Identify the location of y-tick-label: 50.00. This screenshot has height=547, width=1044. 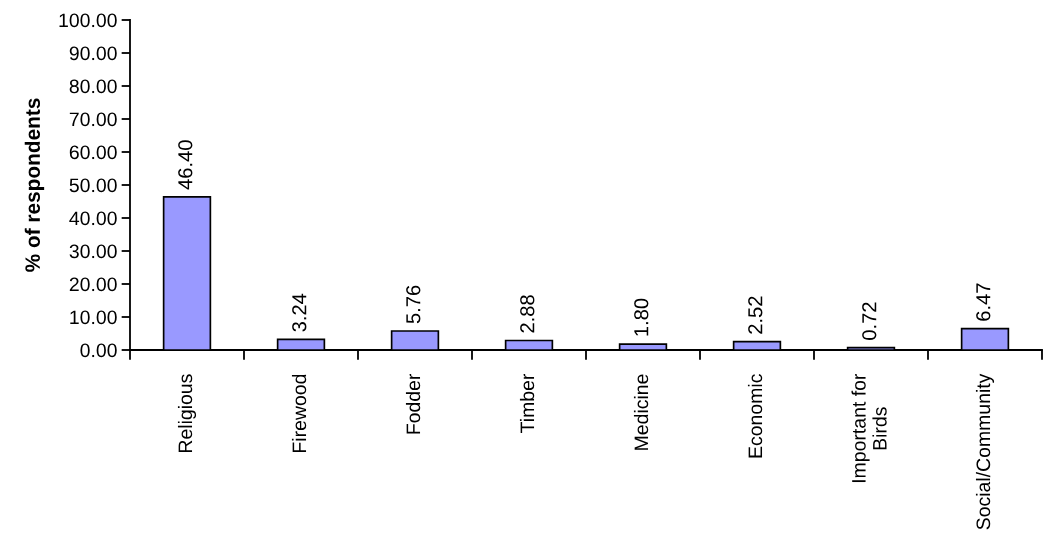
(93, 185).